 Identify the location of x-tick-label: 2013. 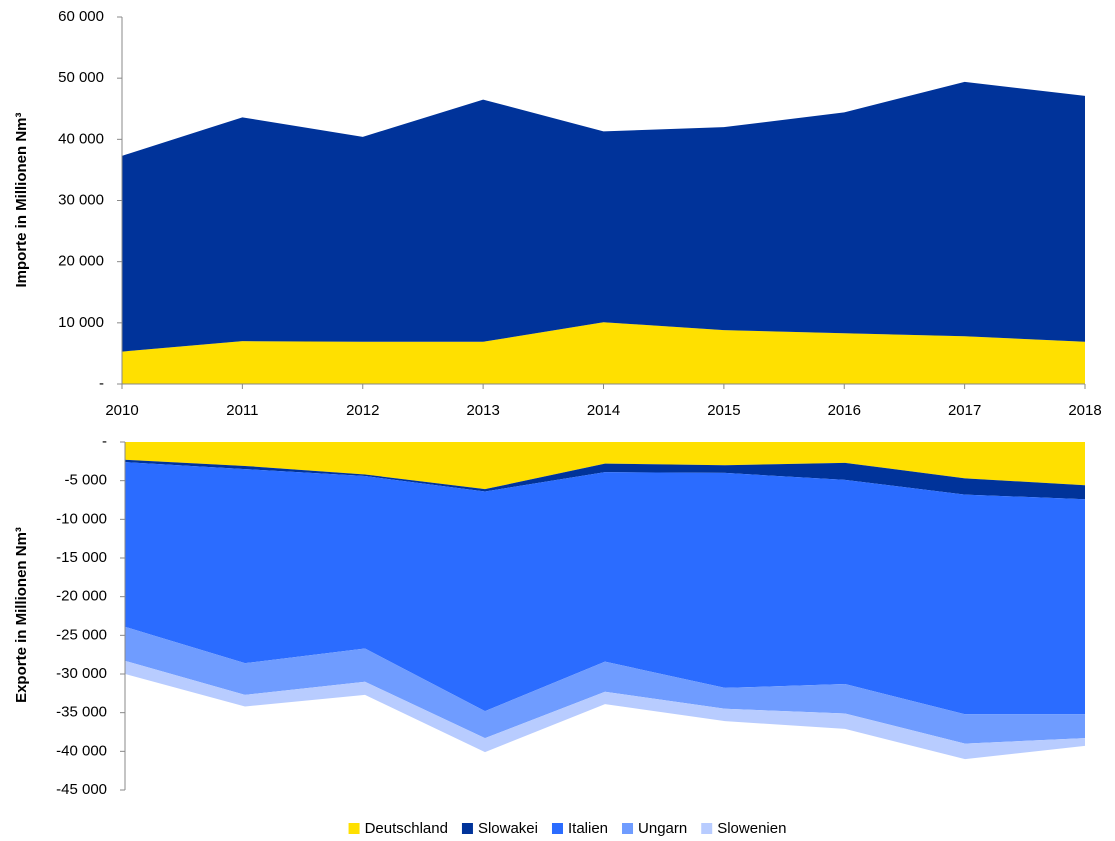
(482, 410).